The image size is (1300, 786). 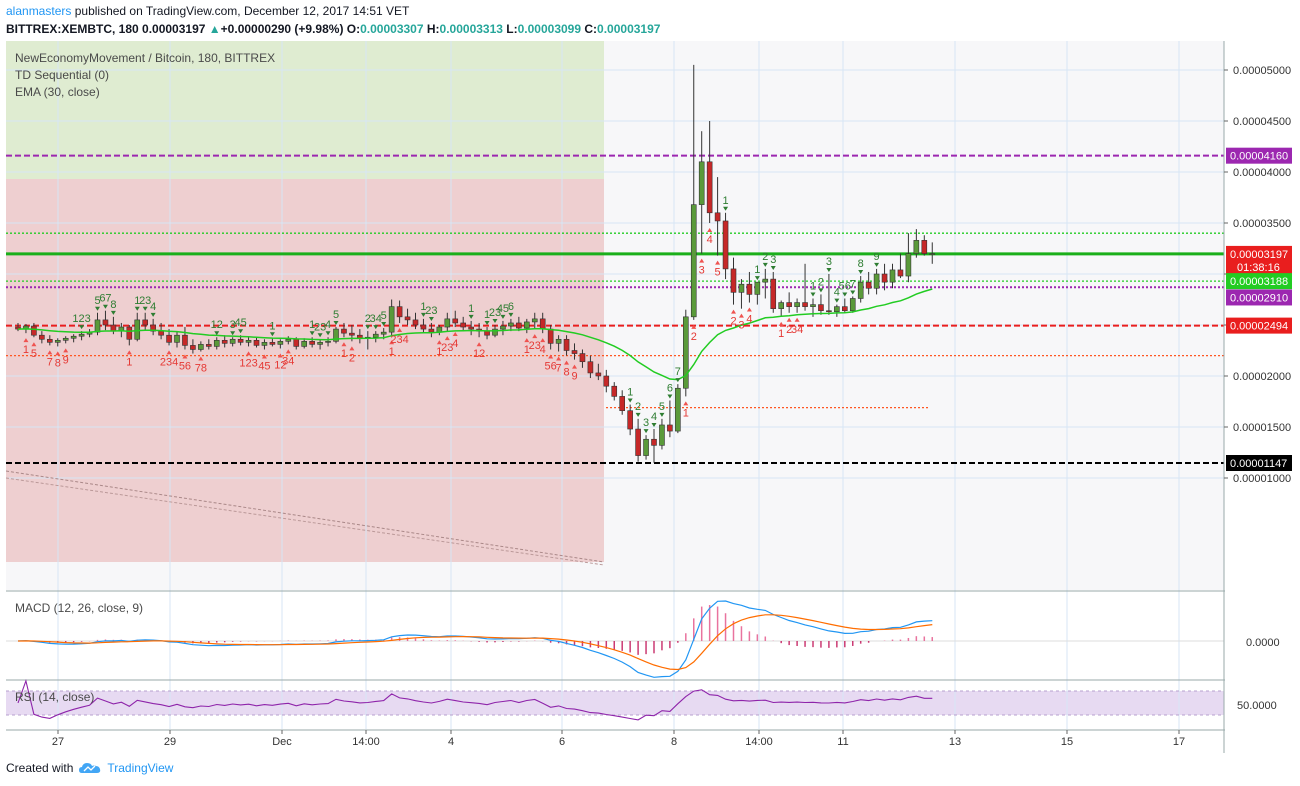 I want to click on low-value: 0.00003099, so click(x=549, y=29).